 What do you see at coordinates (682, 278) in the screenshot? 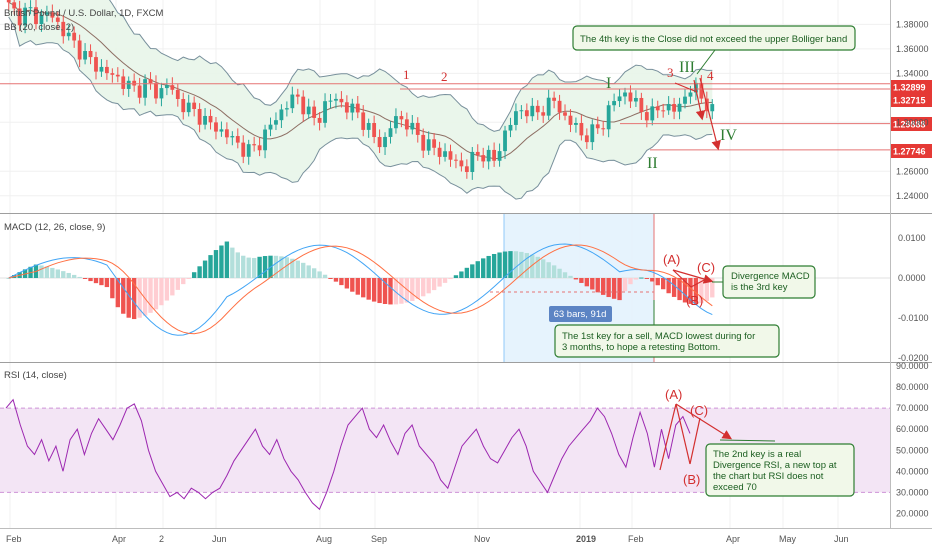
I see `macd-wave-A-B` at bounding box center [682, 278].